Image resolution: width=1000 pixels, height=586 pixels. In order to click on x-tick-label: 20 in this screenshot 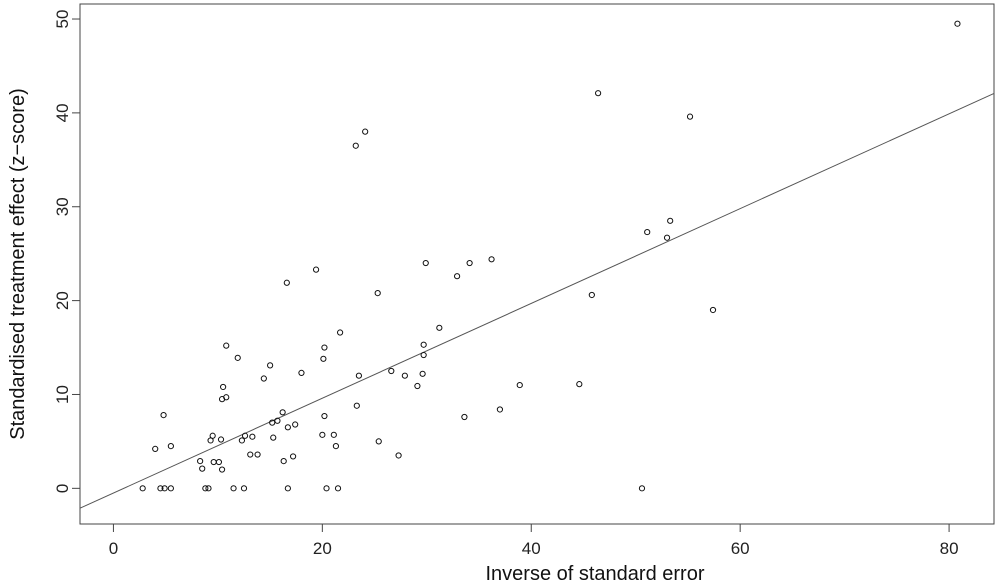, I will do `click(322, 548)`.